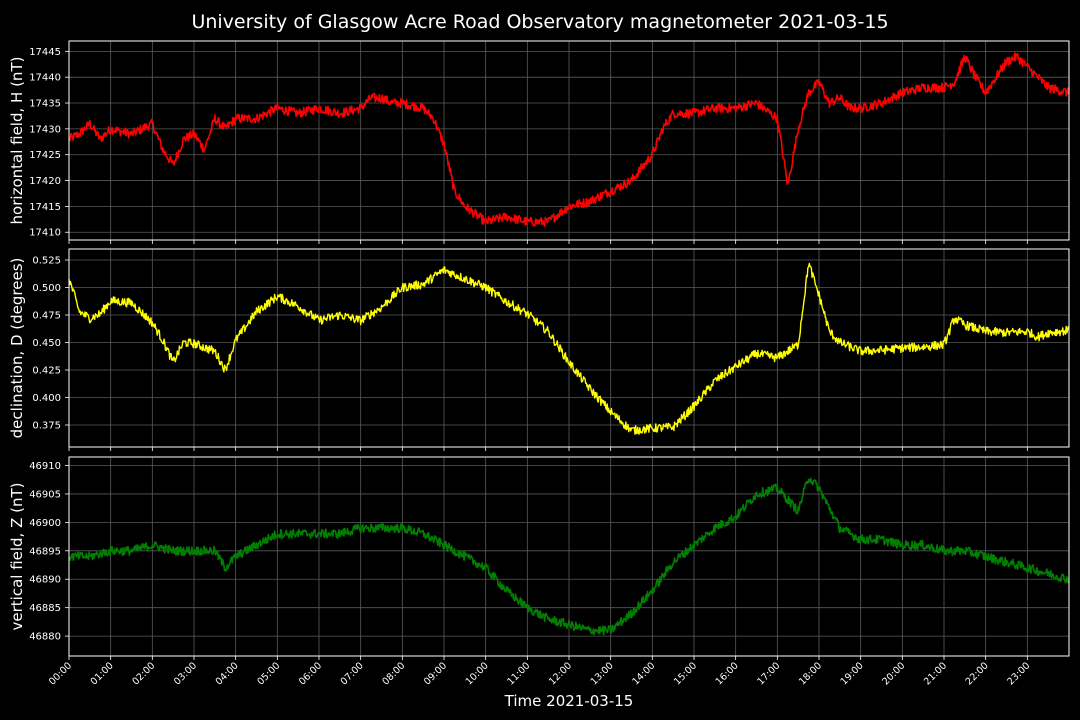 The width and height of the screenshot is (1080, 720). I want to click on y-tick-label: 46885, so click(45, 608).